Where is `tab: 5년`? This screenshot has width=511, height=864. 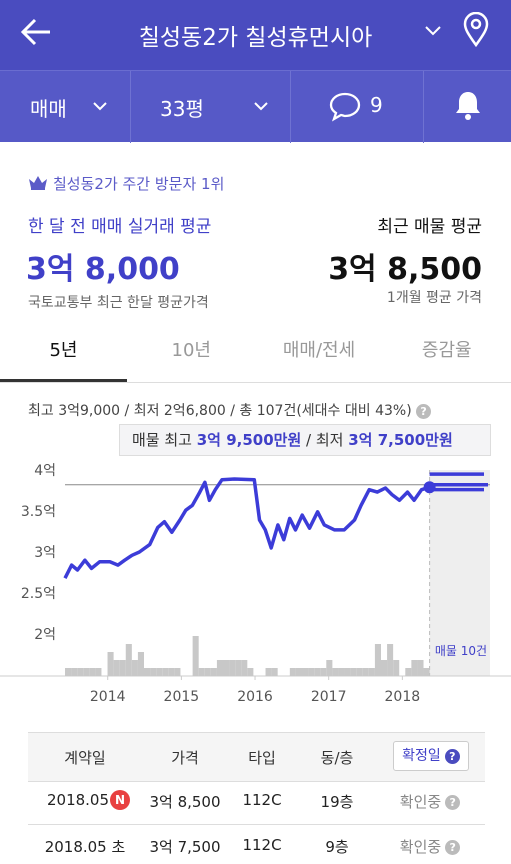 tab: 5년 is located at coordinates (63, 350).